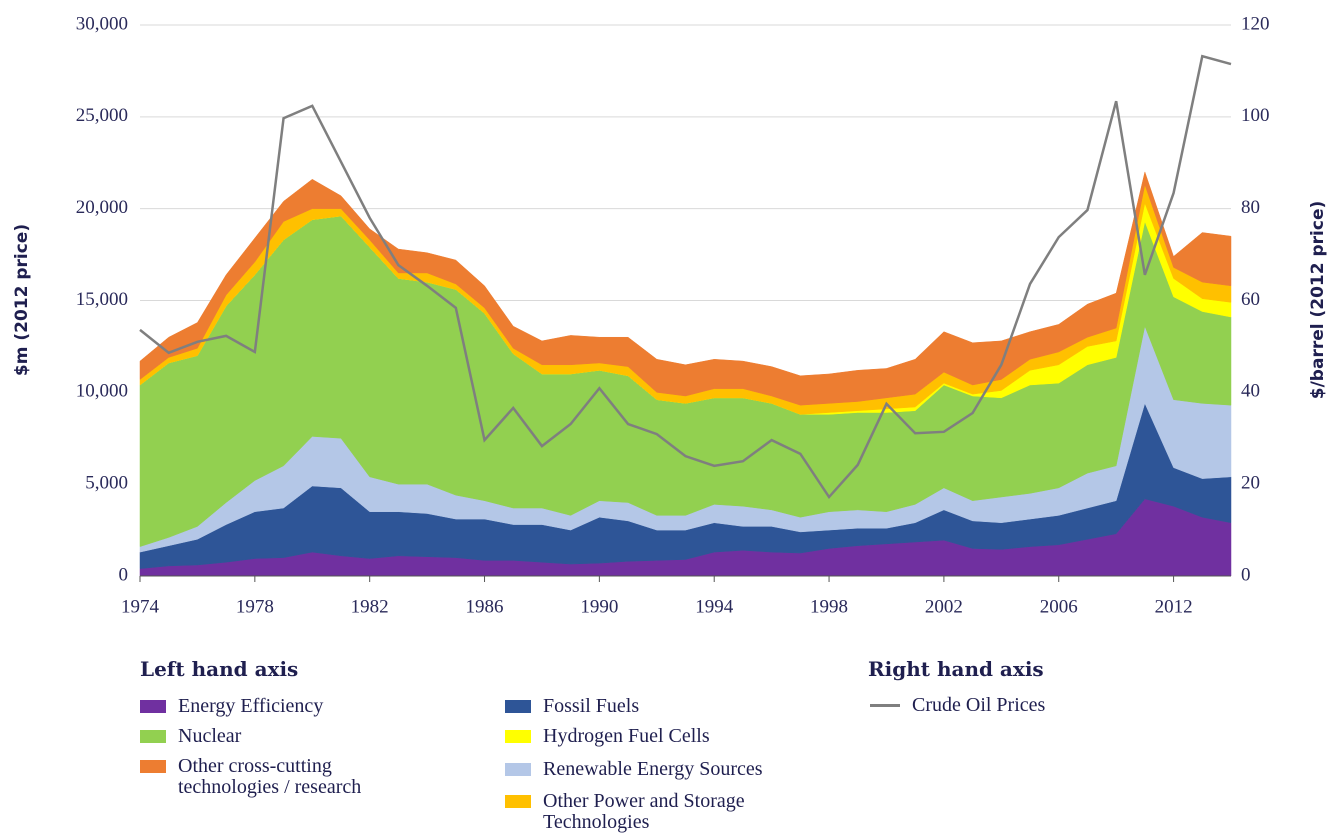  I want to click on legend-item: Renewable Energy Sources, so click(655, 769).